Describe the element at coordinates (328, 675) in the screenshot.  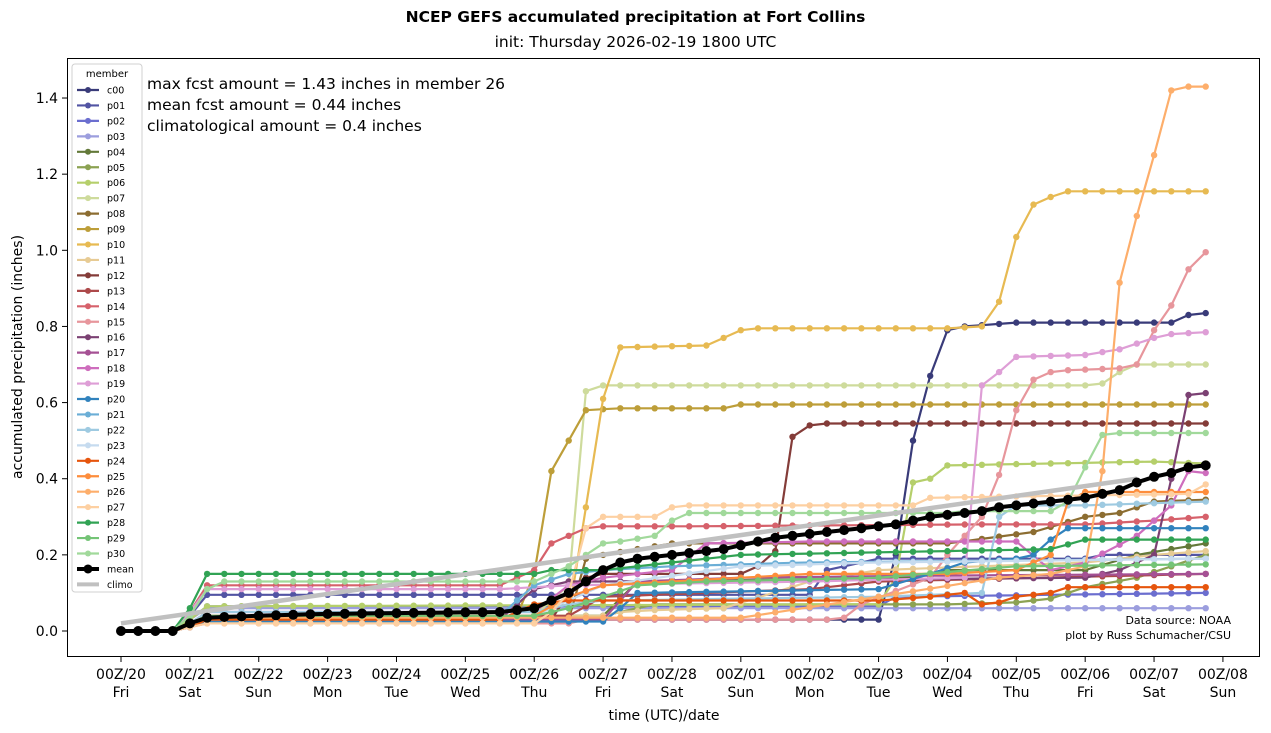
I see `x-tick-label-time: 00Z/23` at that location.